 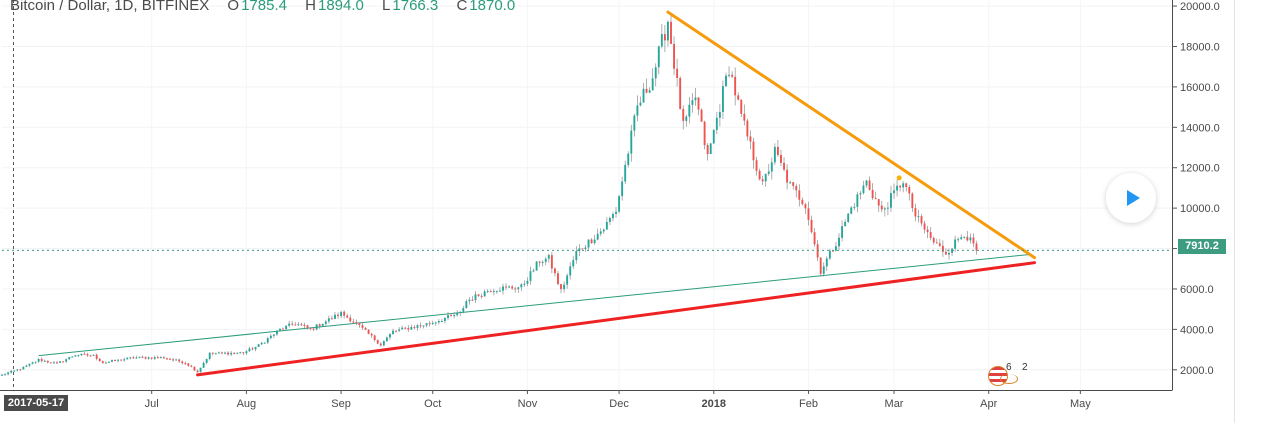 I want to click on x-tick-label: 2018, so click(x=714, y=404).